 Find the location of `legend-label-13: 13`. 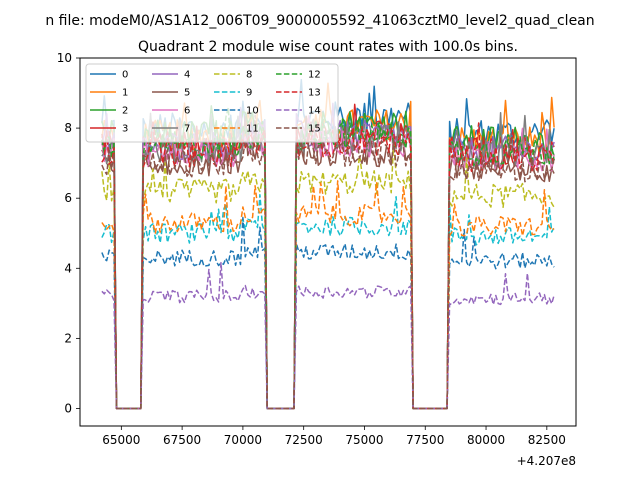

legend-label-13: 13 is located at coordinates (314, 93).